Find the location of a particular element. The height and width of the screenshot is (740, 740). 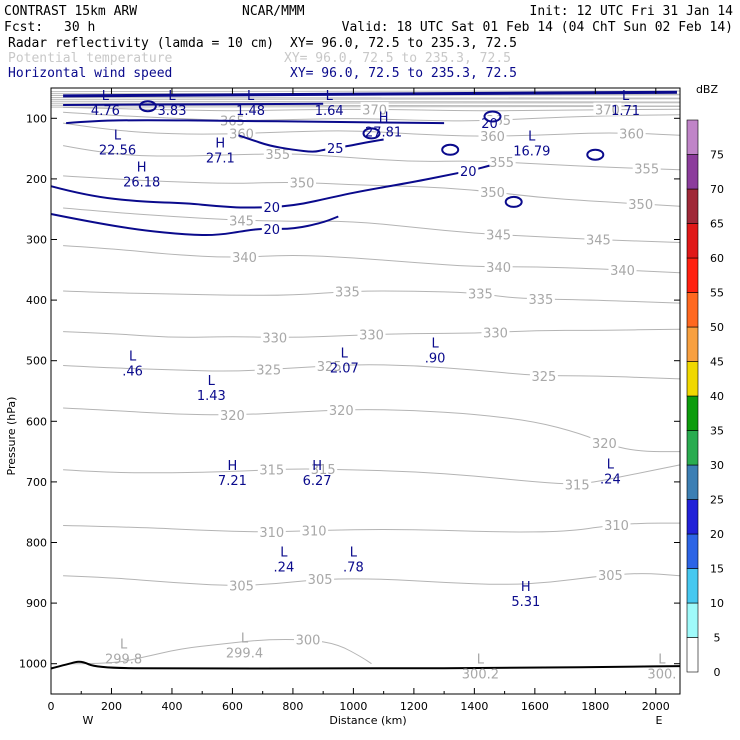

extremum-value: 1.43 is located at coordinates (211, 396).